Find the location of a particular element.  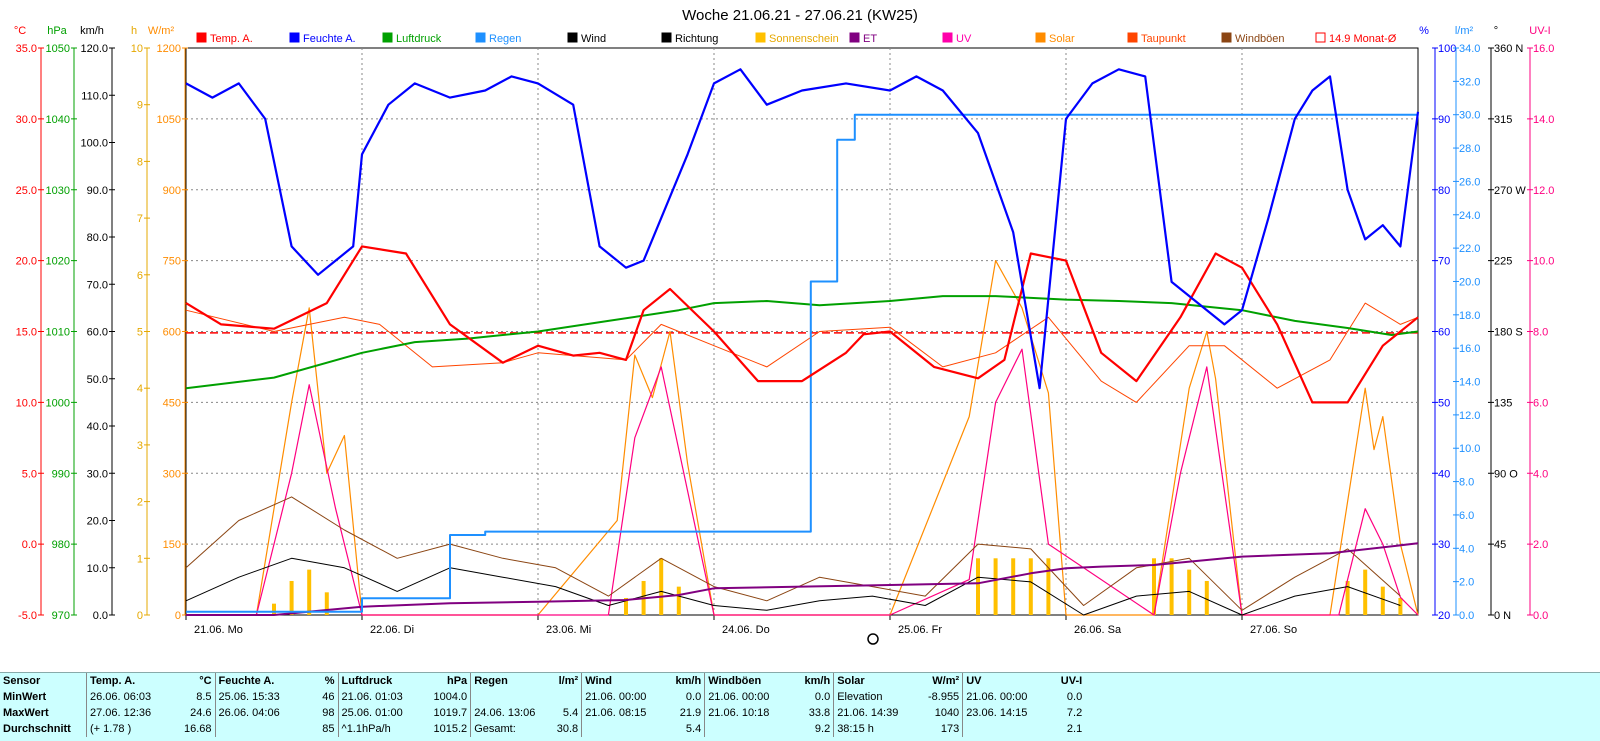

stats-cell: 24.6 is located at coordinates (201, 713).